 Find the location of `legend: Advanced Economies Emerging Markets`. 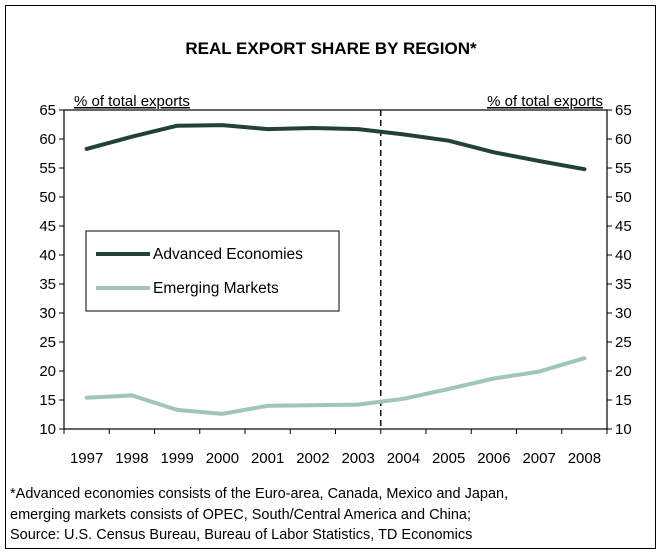

legend: Advanced Economies Emerging Markets is located at coordinates (212, 271).